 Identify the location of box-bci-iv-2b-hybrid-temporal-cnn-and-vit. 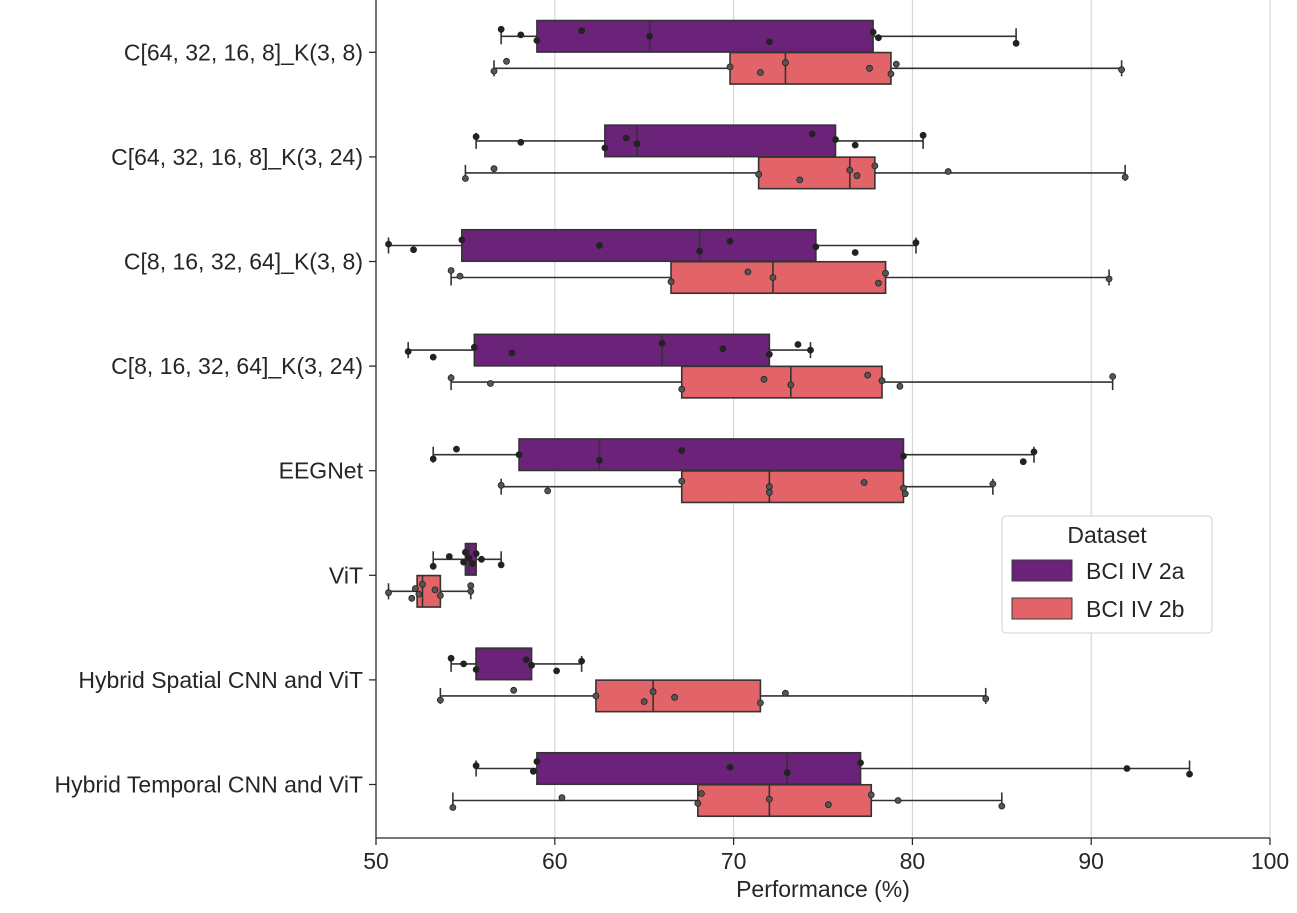
(727, 800).